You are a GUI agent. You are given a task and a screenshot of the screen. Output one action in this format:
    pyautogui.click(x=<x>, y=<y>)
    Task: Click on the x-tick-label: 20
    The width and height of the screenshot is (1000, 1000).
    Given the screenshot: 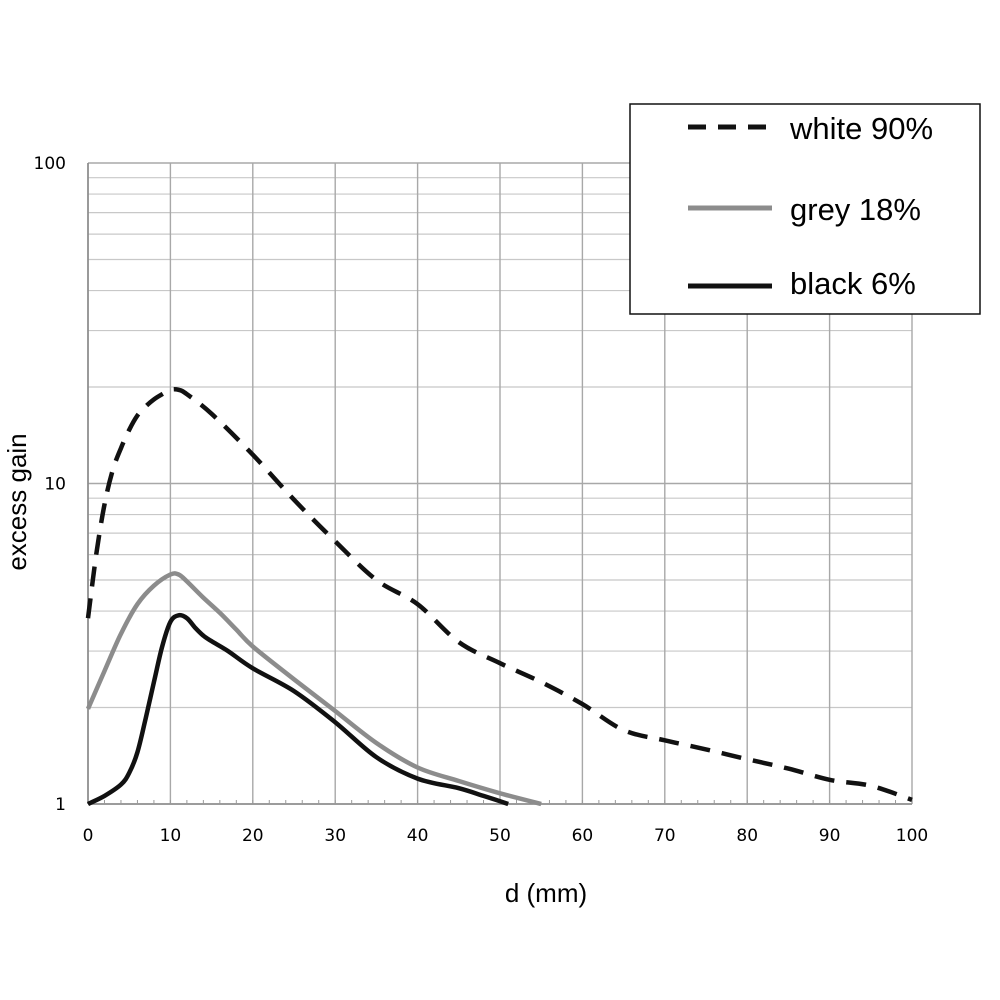 What is the action you would take?
    pyautogui.click(x=253, y=836)
    